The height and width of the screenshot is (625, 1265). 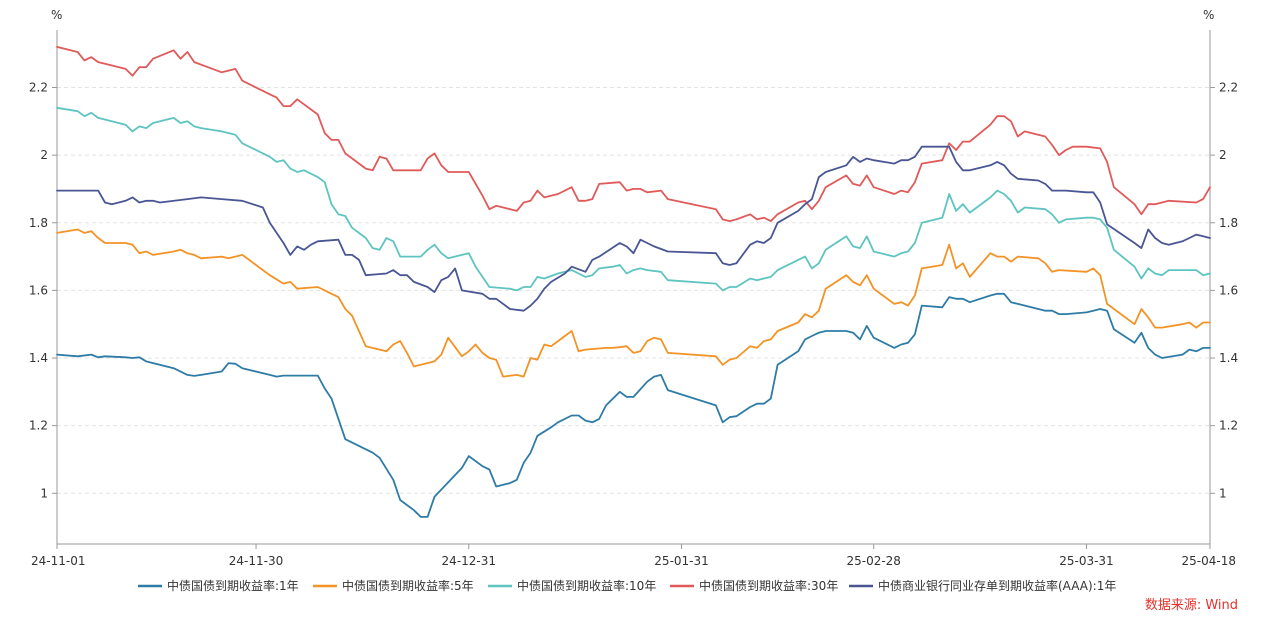 What do you see at coordinates (469, 561) in the screenshot?
I see `x-tick-label: 24-12-31` at bounding box center [469, 561].